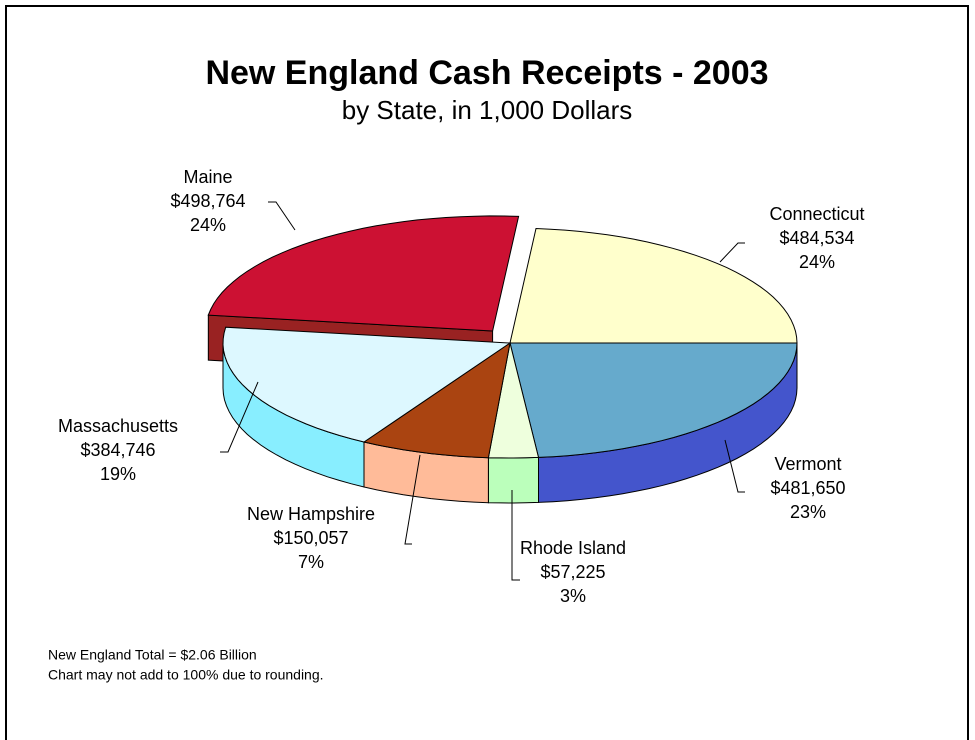 This screenshot has width=975, height=740. I want to click on slice-label: Massachusetts, so click(118, 426).